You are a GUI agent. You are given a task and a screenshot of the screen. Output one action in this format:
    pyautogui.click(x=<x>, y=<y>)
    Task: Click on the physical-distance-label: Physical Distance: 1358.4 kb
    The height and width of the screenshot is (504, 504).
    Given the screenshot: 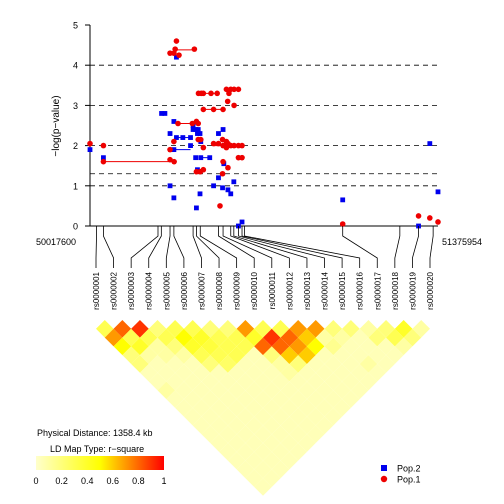 What is the action you would take?
    pyautogui.click(x=95, y=433)
    